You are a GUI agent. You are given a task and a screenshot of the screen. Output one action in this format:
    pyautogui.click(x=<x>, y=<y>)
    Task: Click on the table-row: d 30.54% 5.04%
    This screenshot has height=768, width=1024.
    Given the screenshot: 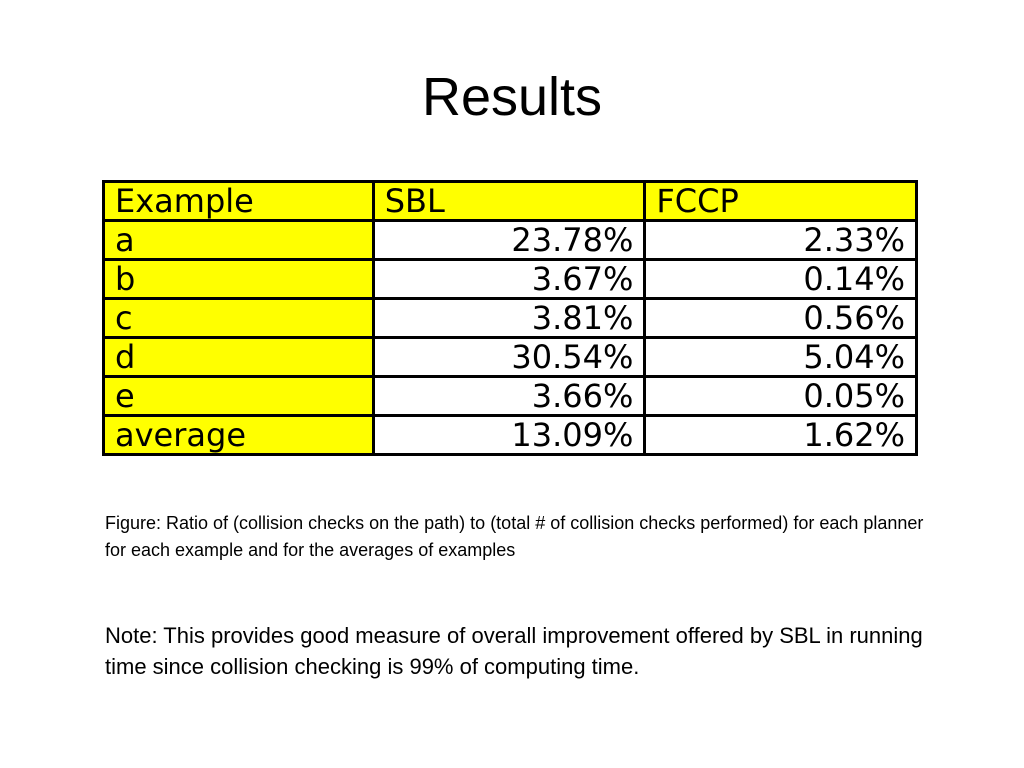 What is the action you would take?
    pyautogui.click(x=510, y=357)
    